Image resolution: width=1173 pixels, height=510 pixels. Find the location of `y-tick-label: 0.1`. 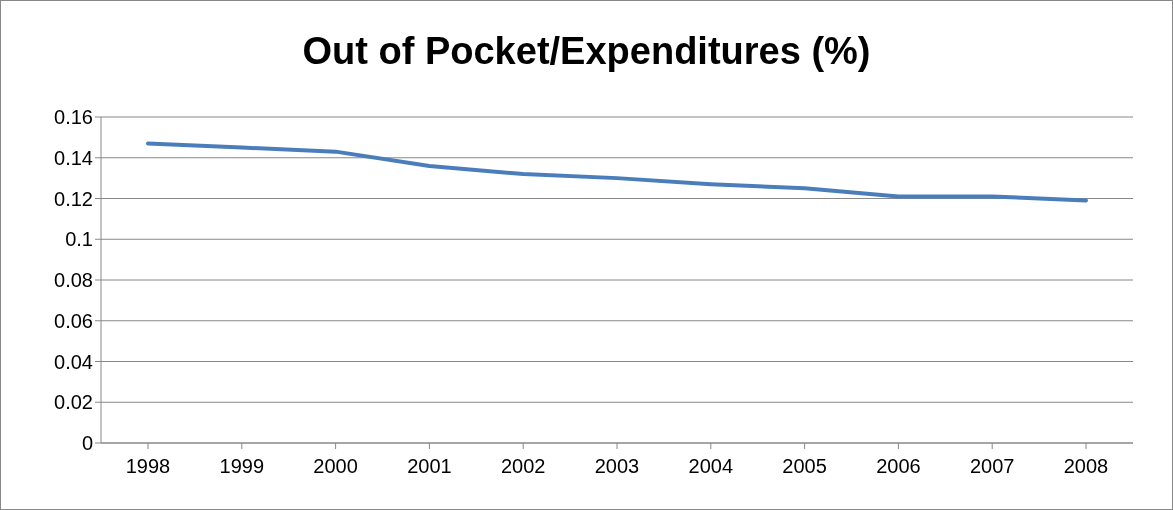

y-tick-label: 0.1 is located at coordinates (79, 239).